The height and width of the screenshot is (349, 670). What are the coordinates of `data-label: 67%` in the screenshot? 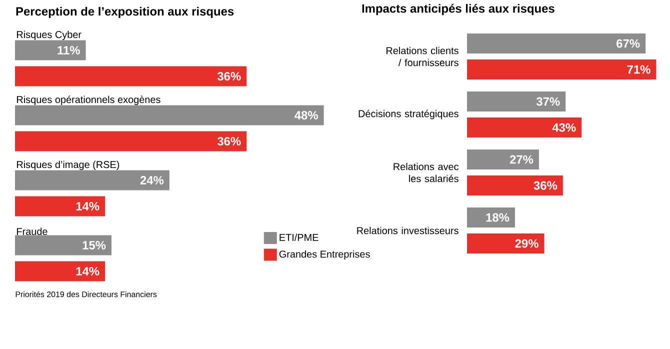 It's located at (628, 43).